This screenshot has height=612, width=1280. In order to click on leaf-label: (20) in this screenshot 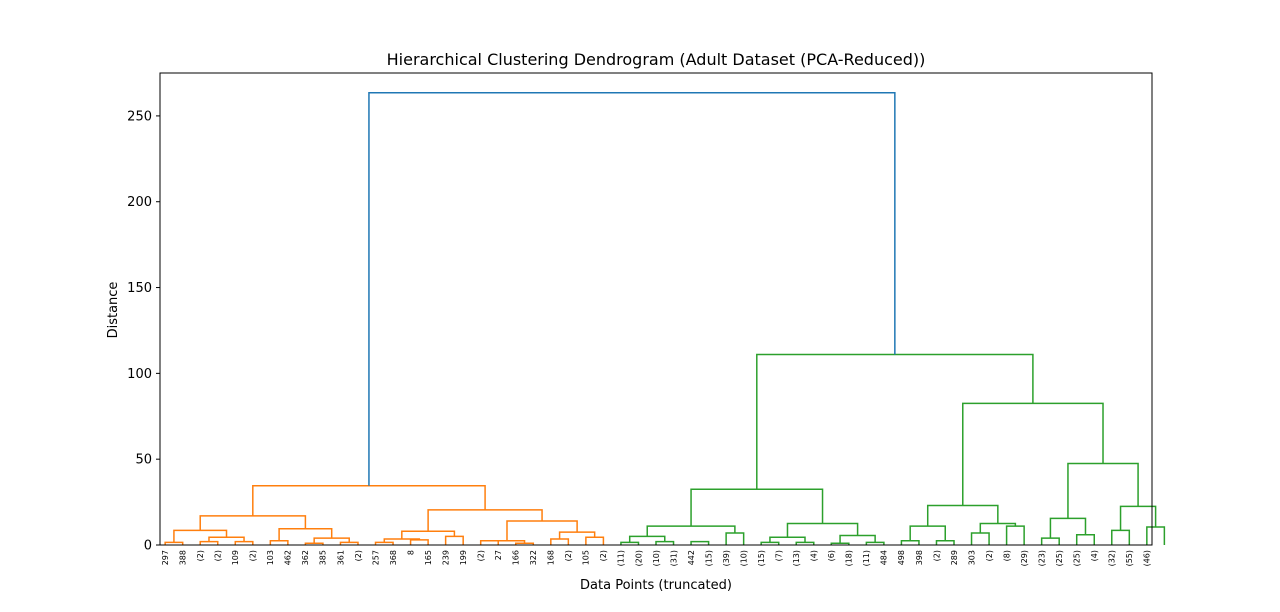, I will do `click(638, 558)`.